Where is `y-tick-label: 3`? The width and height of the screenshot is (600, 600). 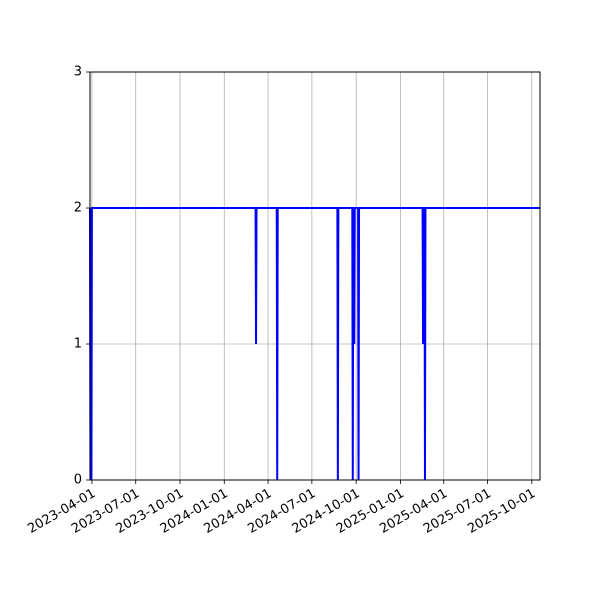
y-tick-label: 3 is located at coordinates (78, 72).